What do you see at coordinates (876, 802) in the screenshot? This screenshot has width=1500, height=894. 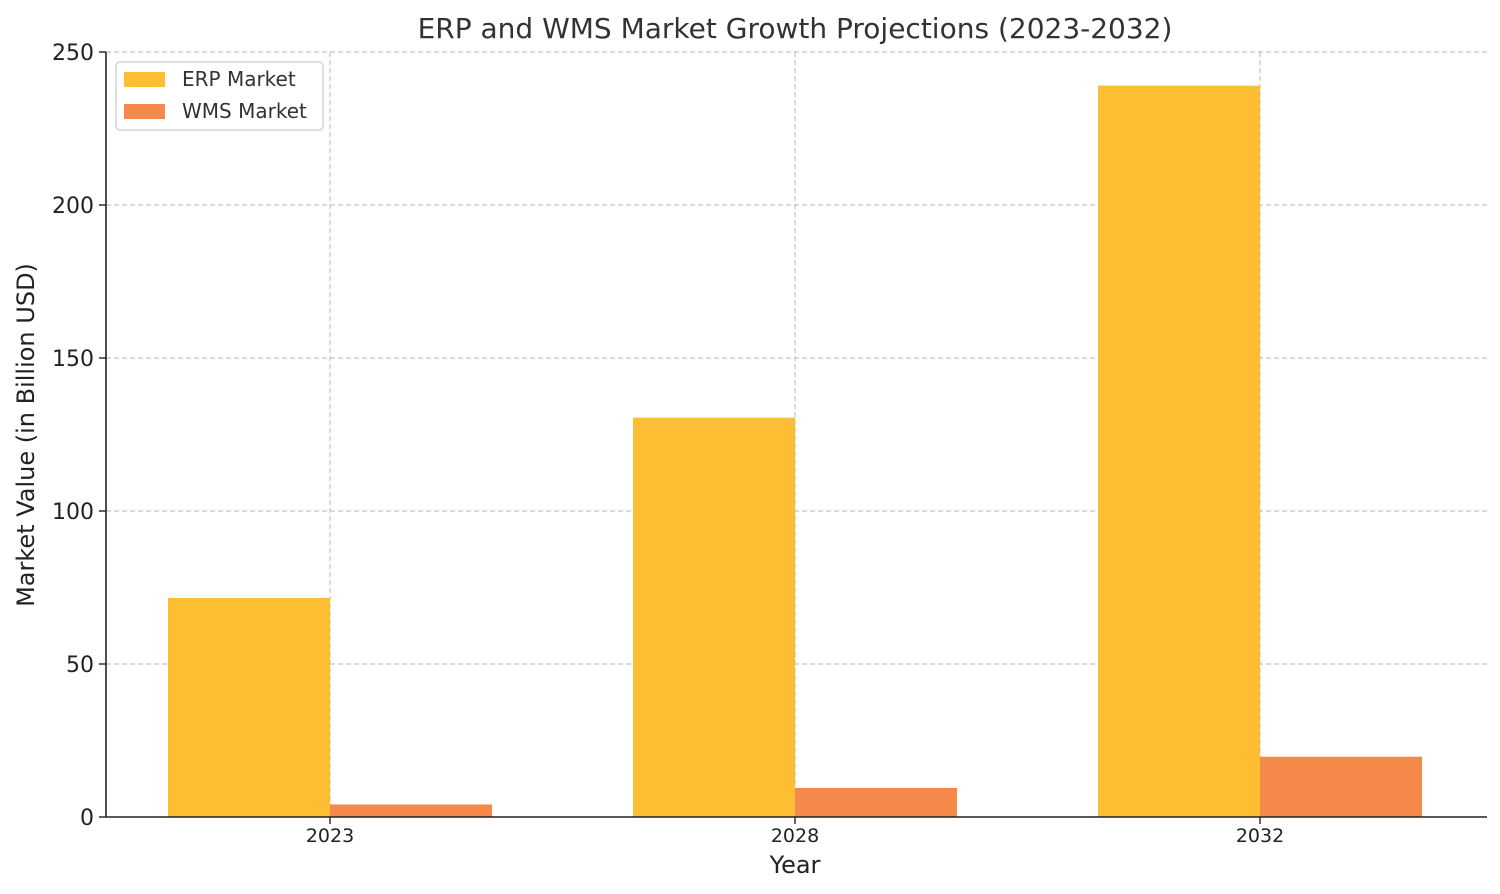 I see `wms-bar-2028` at bounding box center [876, 802].